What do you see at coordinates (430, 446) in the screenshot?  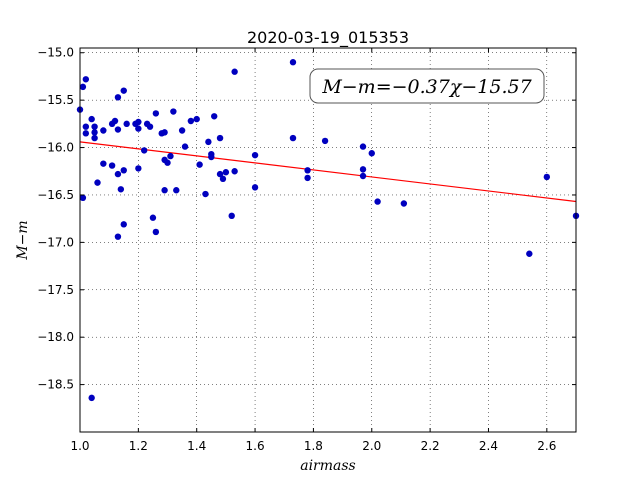 I see `x-tick-label: 2.2` at bounding box center [430, 446].